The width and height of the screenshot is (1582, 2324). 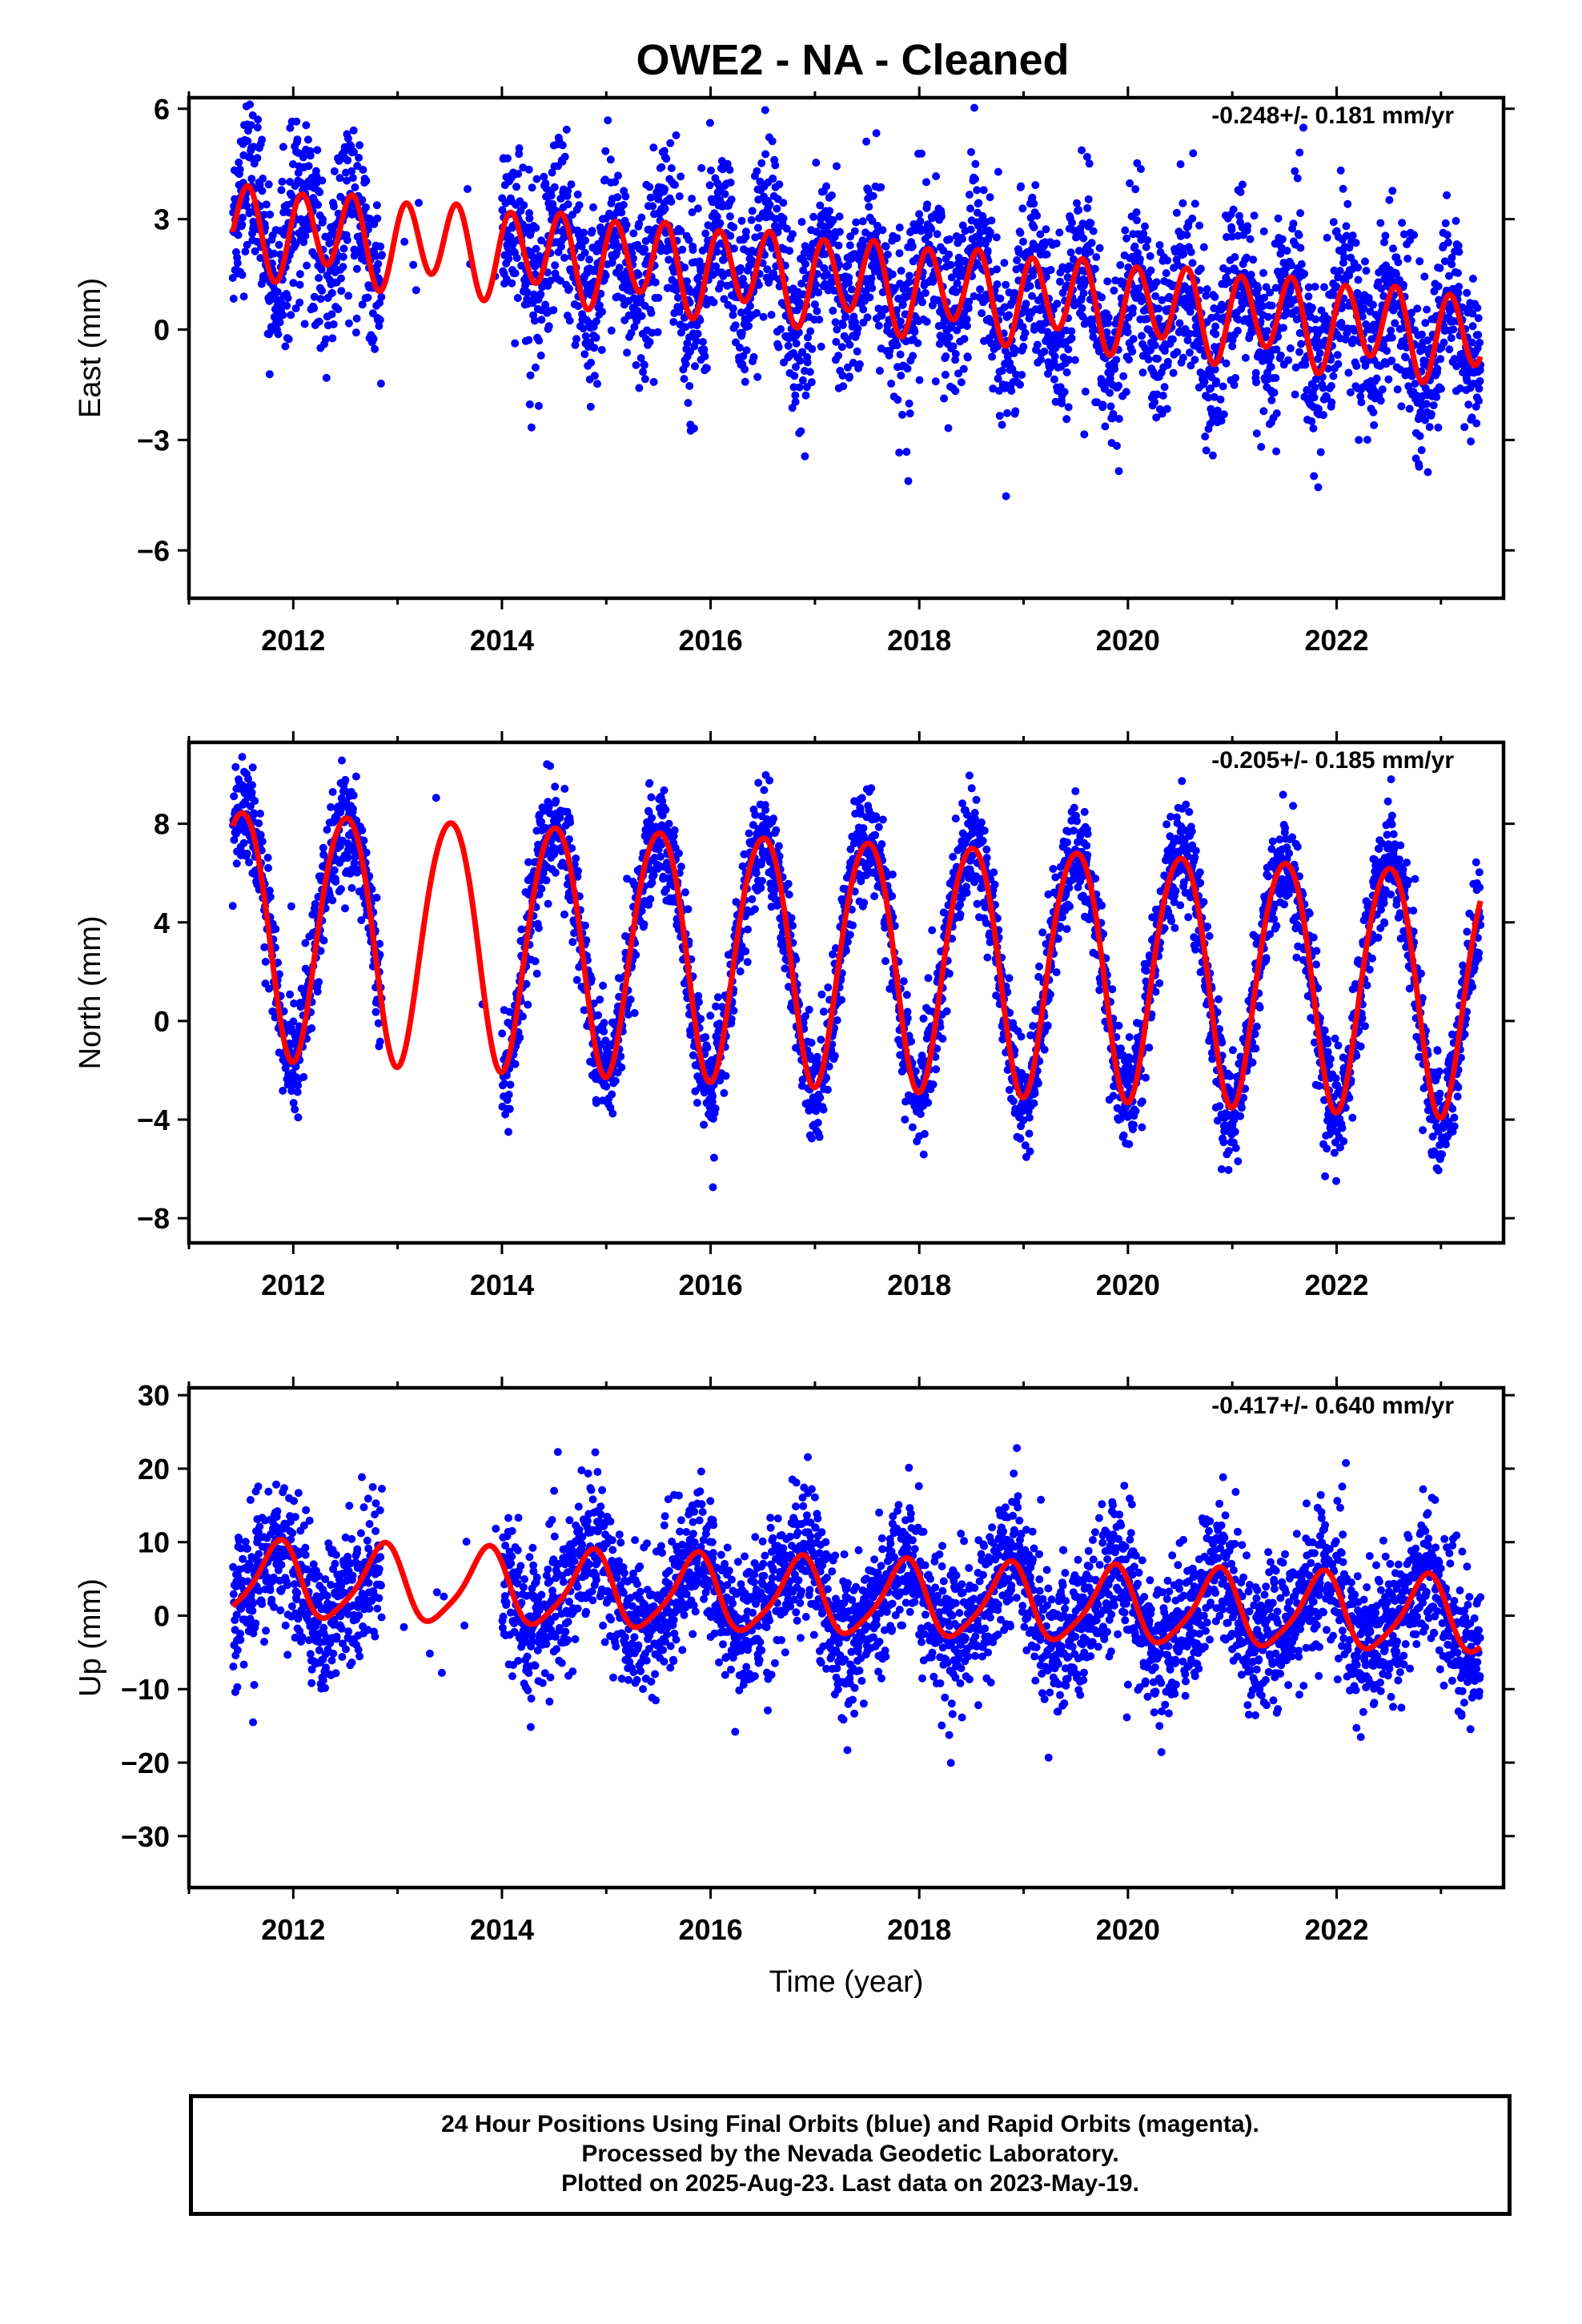 I want to click on y-tick-label: −30, so click(x=145, y=1836).